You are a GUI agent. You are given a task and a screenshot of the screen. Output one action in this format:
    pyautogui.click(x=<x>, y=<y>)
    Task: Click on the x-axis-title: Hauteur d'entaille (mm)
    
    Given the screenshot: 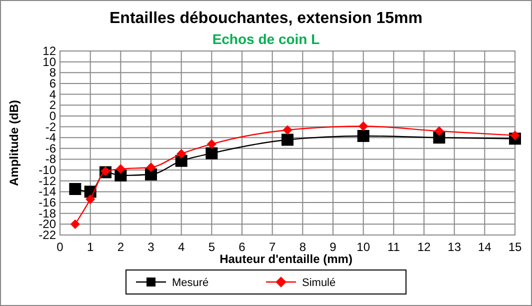 What is the action you would take?
    pyautogui.click(x=286, y=259)
    